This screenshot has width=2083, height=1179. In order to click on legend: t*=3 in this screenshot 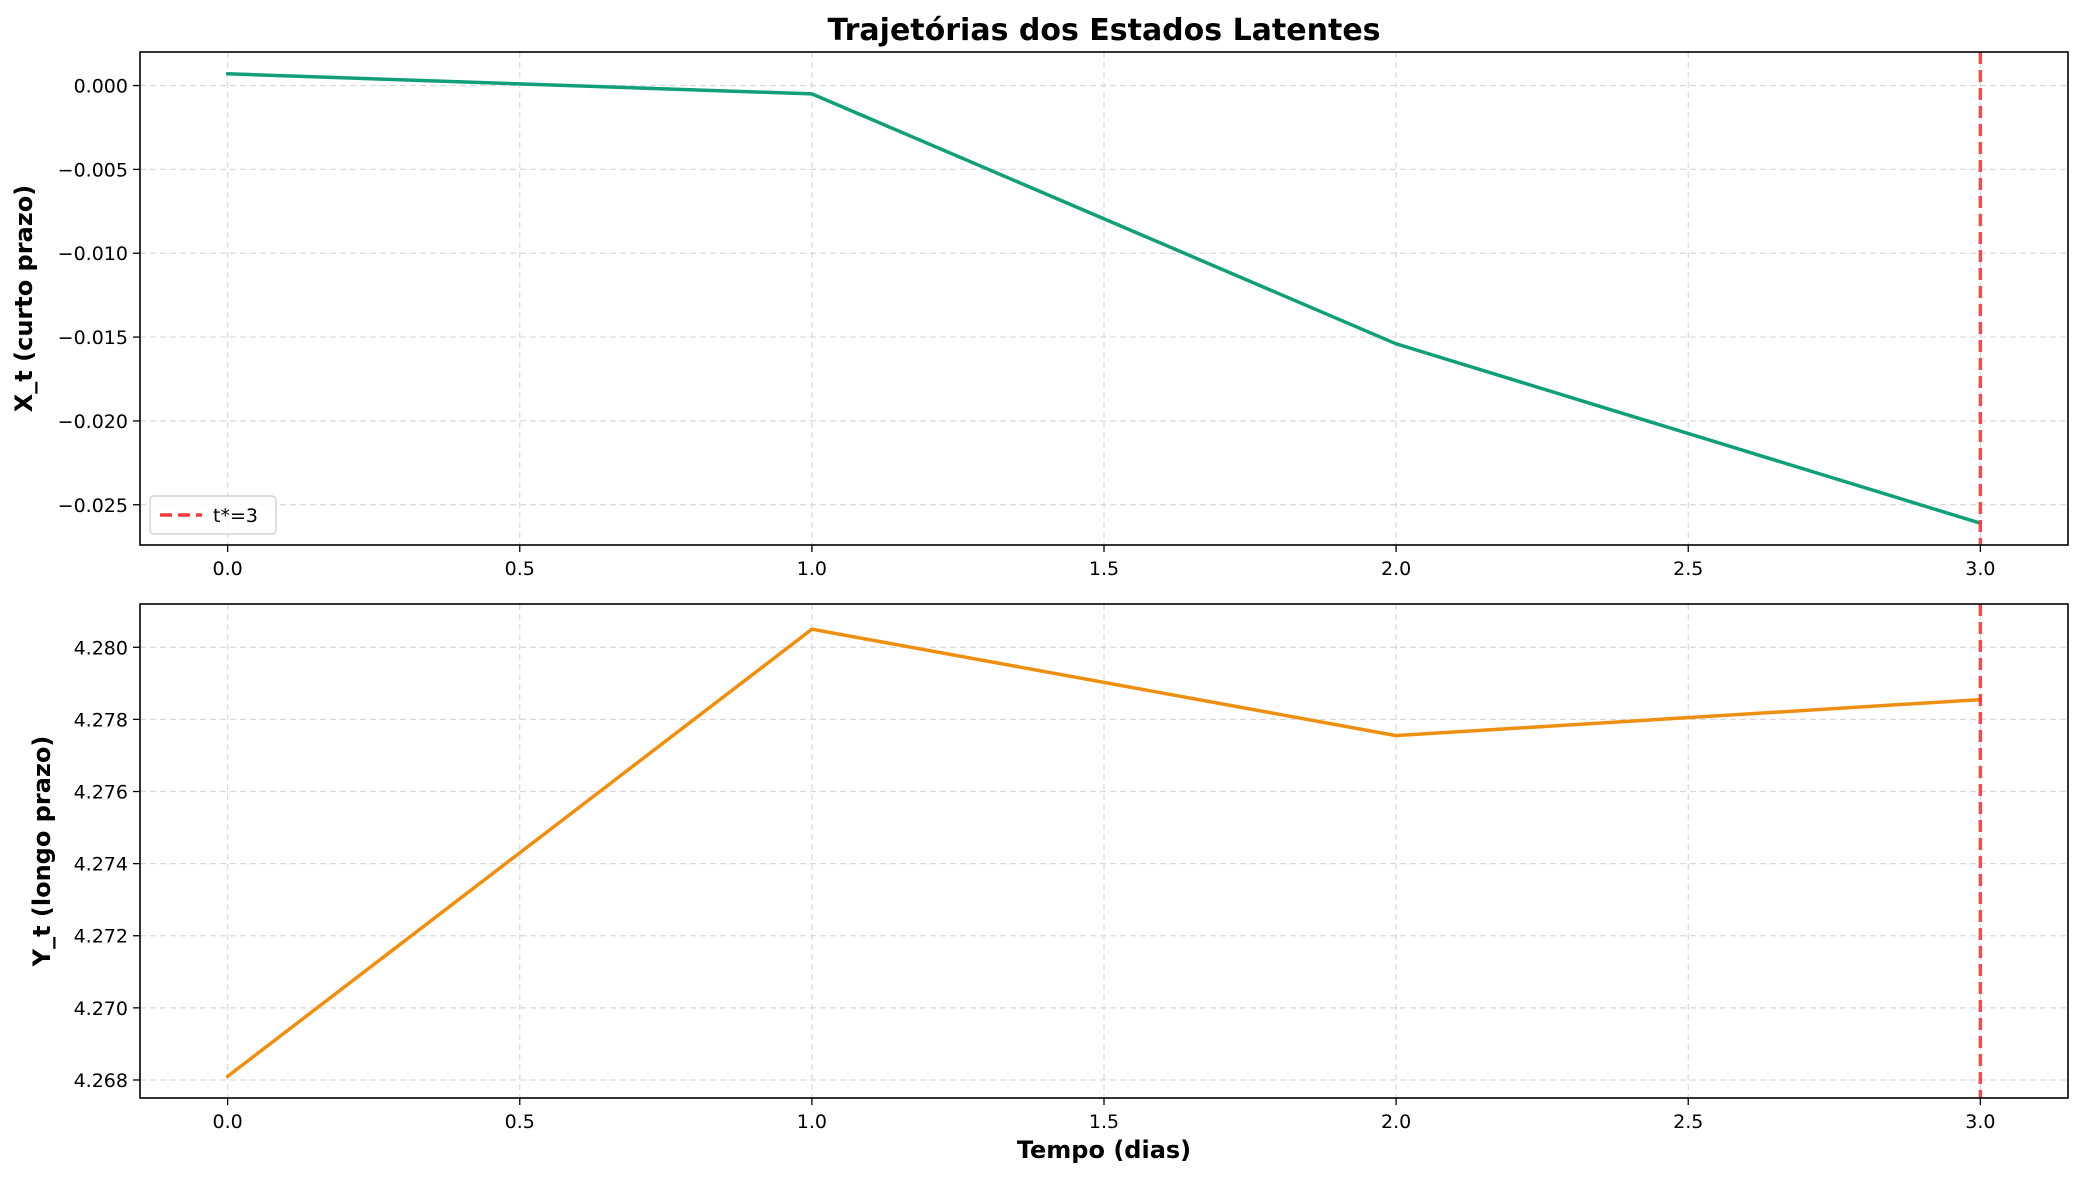, I will do `click(213, 515)`.